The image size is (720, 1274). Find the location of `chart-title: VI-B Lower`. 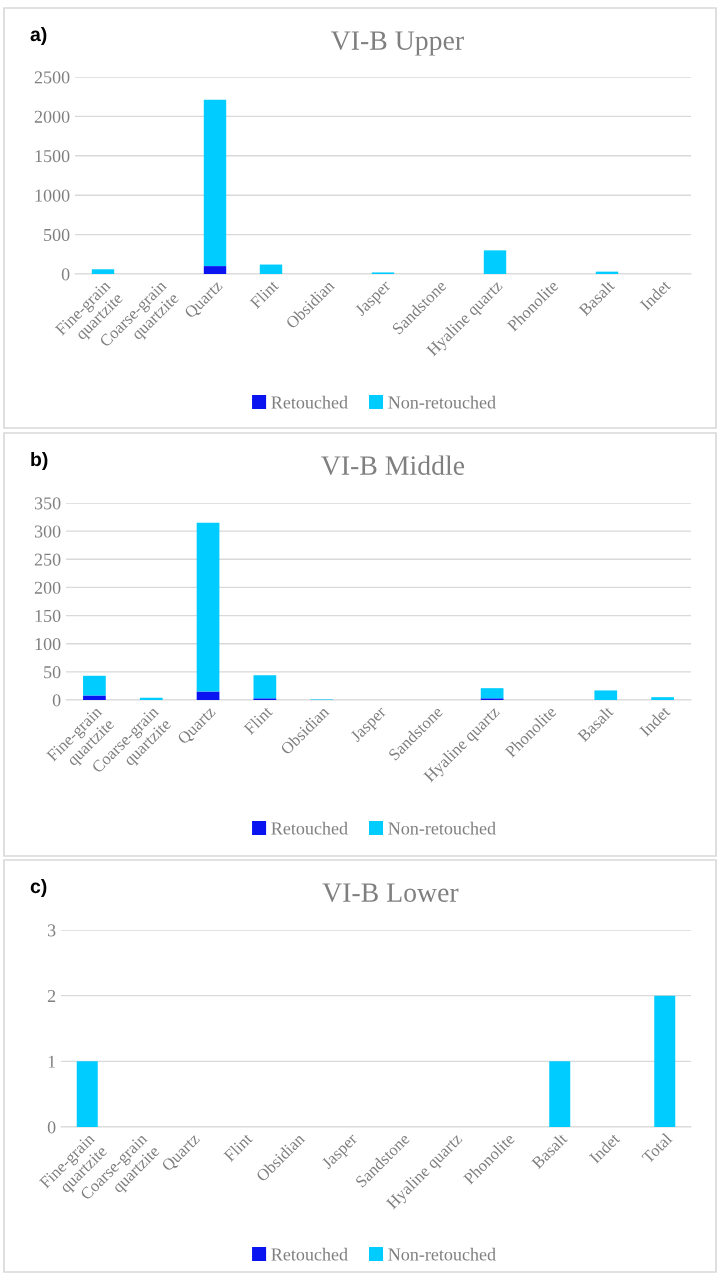

chart-title: VI-B Lower is located at coordinates (390, 893).